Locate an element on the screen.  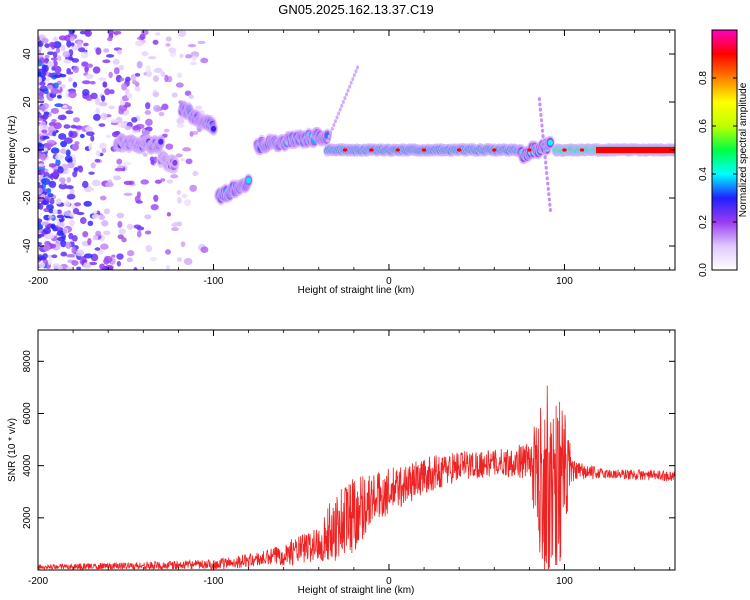
spectrogram-noise is located at coordinates (123, 150).